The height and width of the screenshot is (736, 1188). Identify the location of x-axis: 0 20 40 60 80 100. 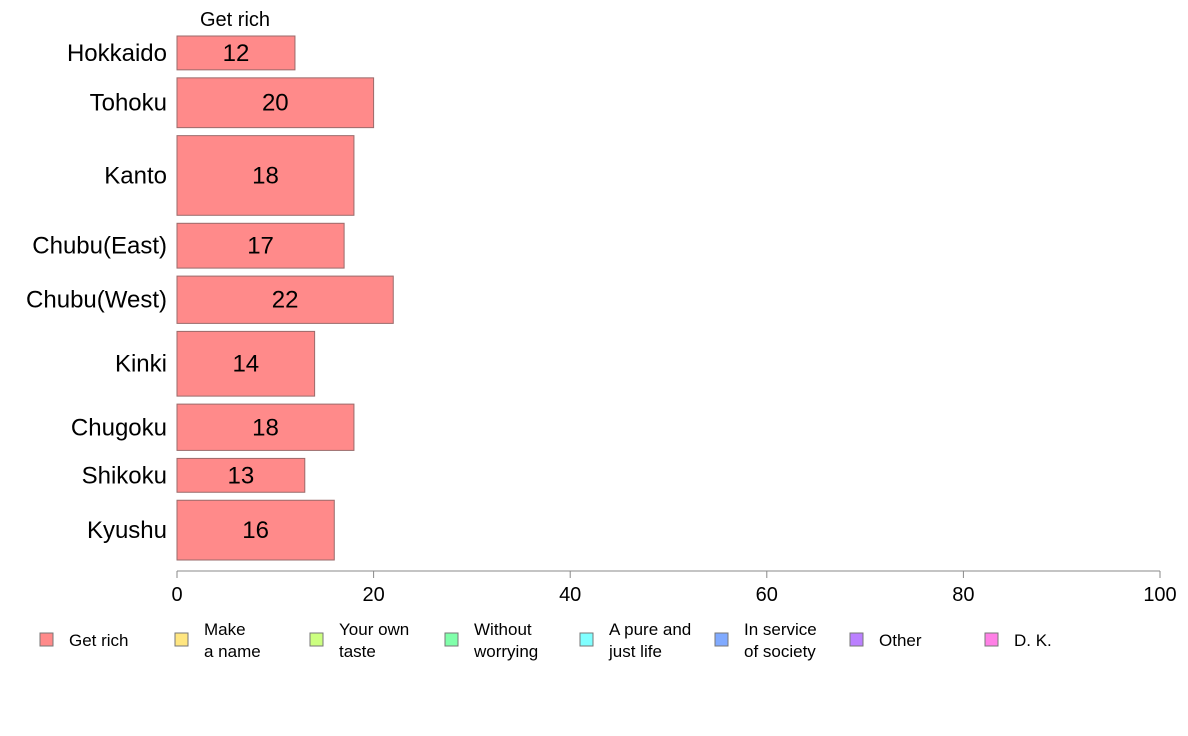
(674, 588).